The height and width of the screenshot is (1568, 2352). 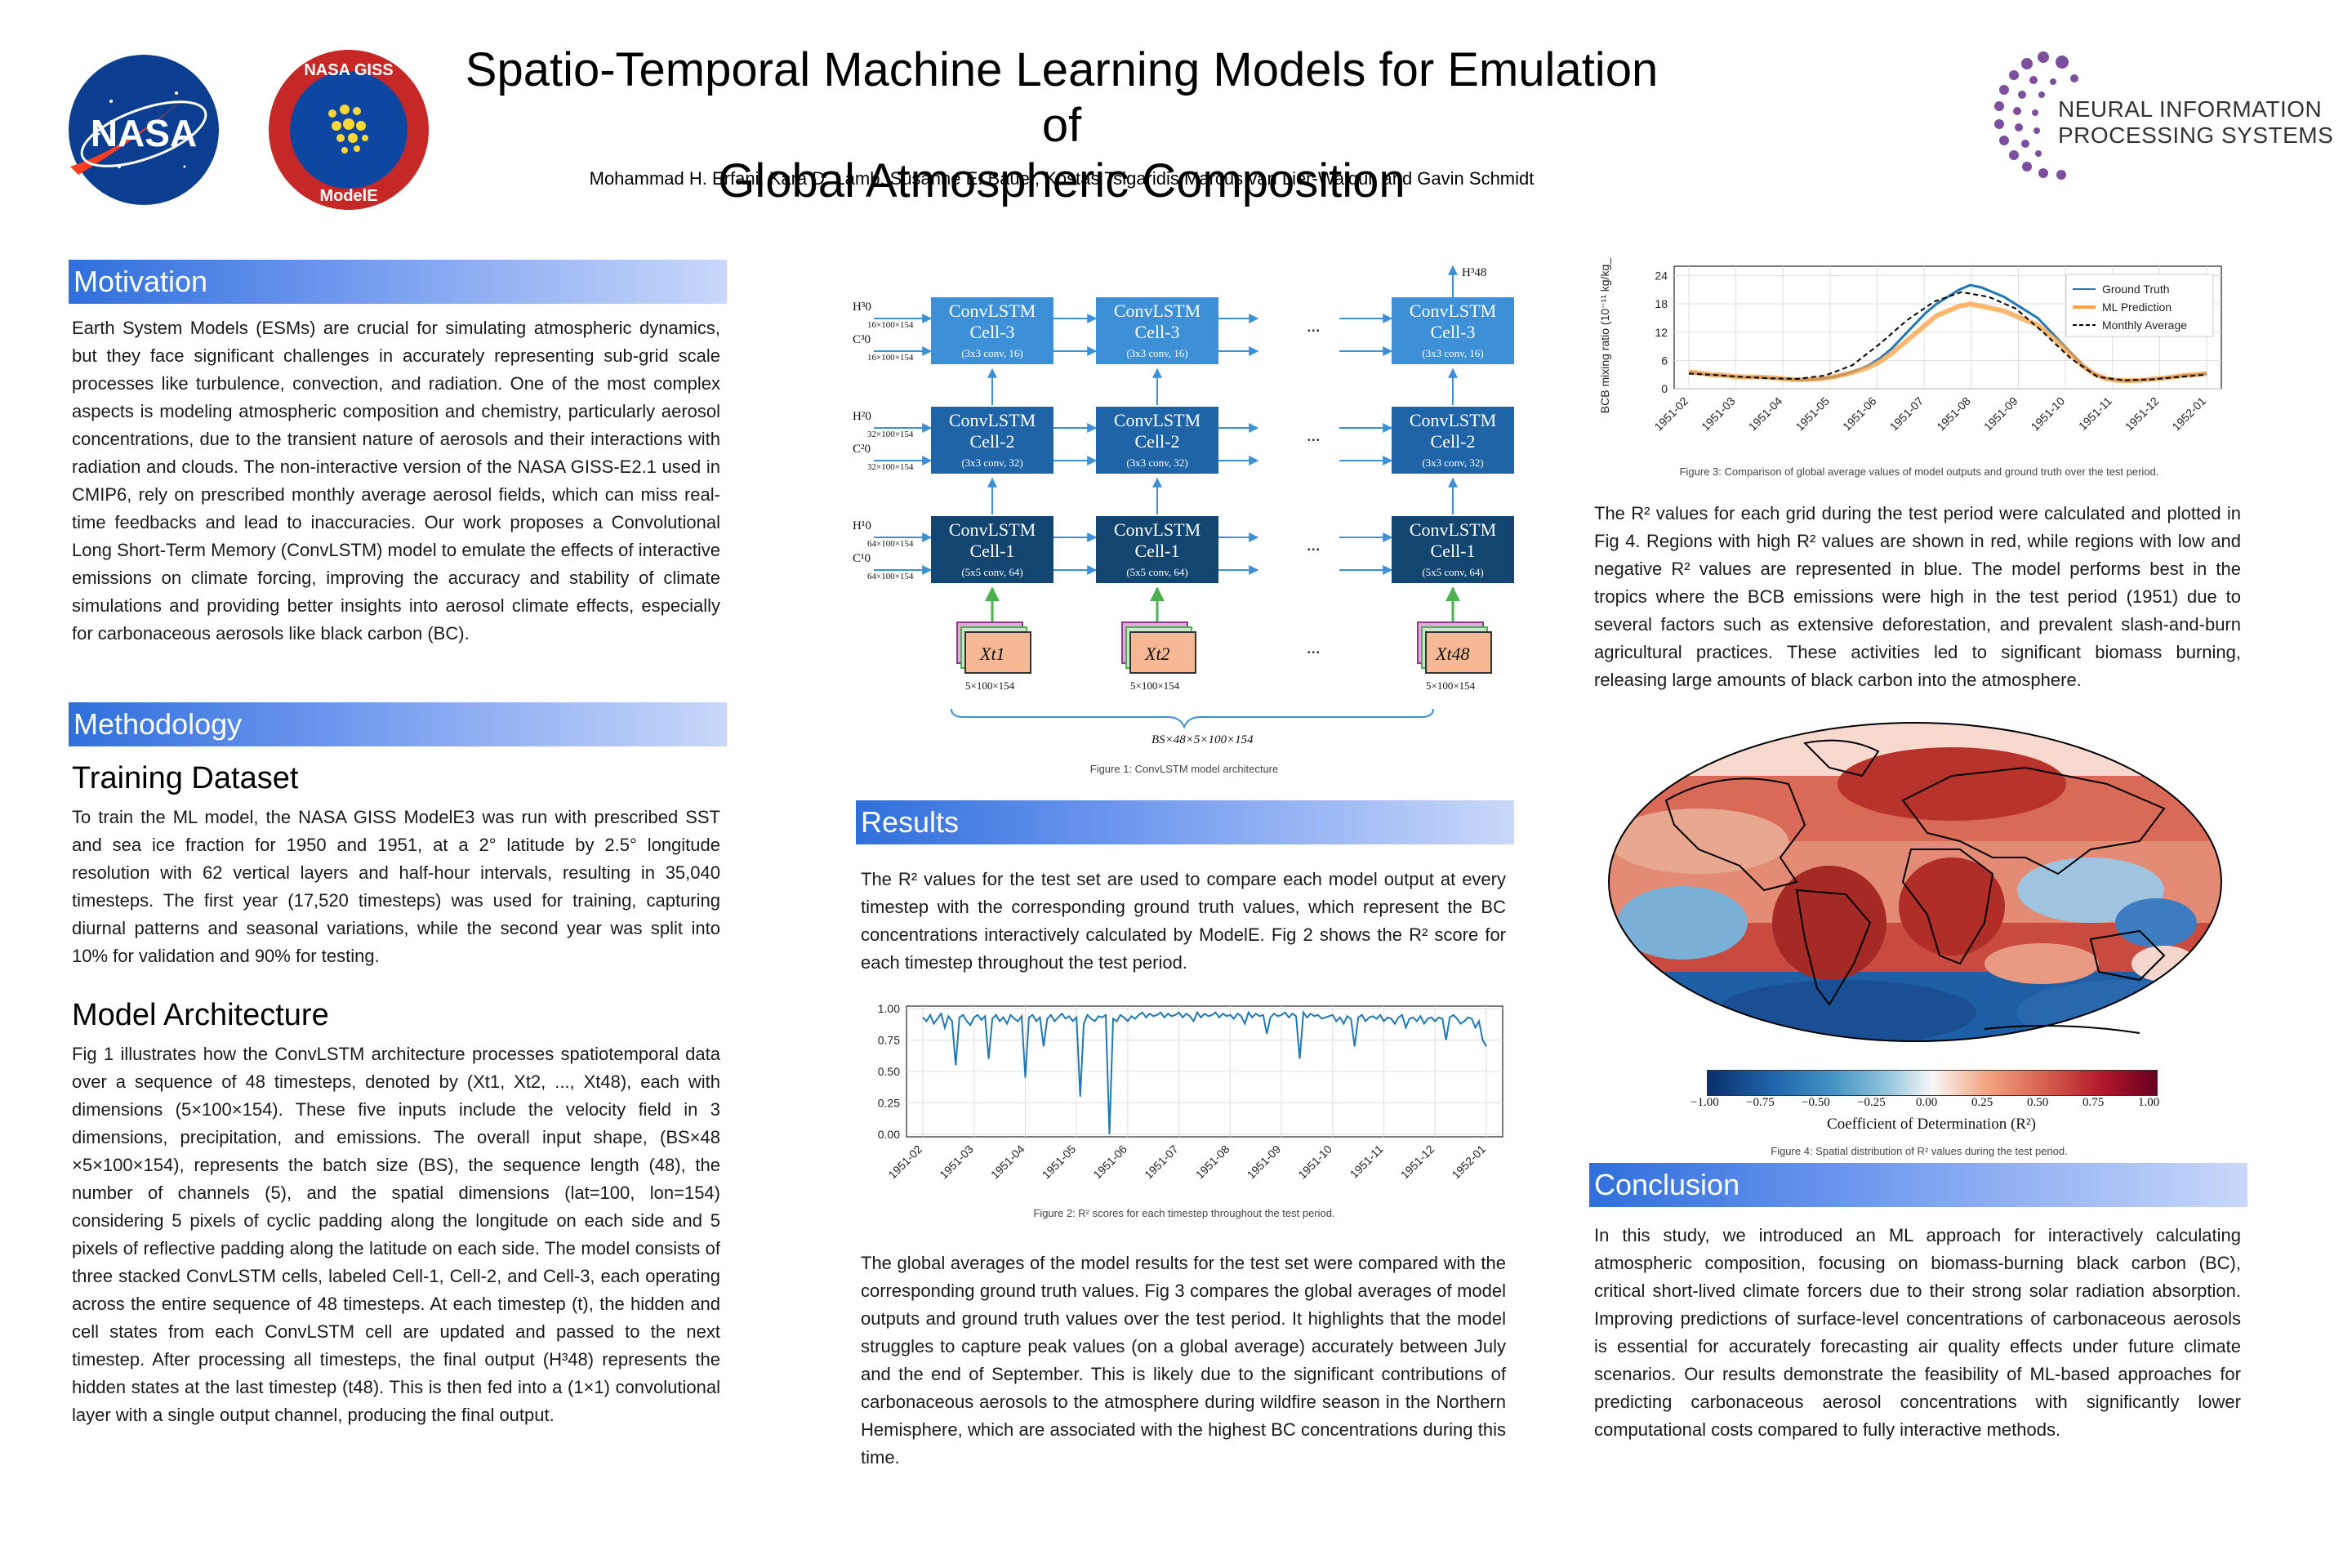 I want to click on giss-logo-bottom-text: ModelE, so click(x=348, y=196).